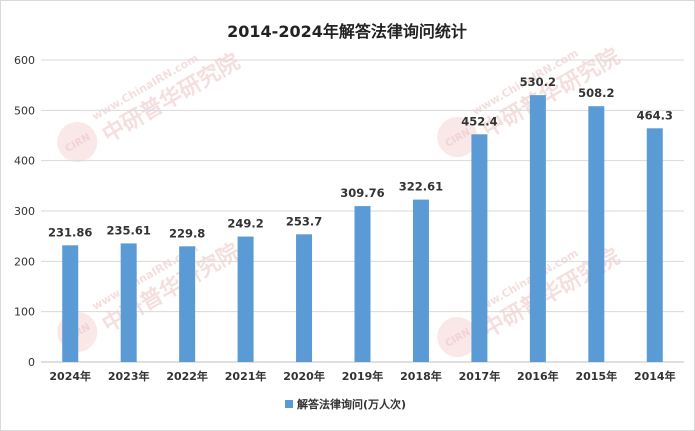 The width and height of the screenshot is (695, 431). I want to click on x-tick-label: 2018年, so click(421, 376).